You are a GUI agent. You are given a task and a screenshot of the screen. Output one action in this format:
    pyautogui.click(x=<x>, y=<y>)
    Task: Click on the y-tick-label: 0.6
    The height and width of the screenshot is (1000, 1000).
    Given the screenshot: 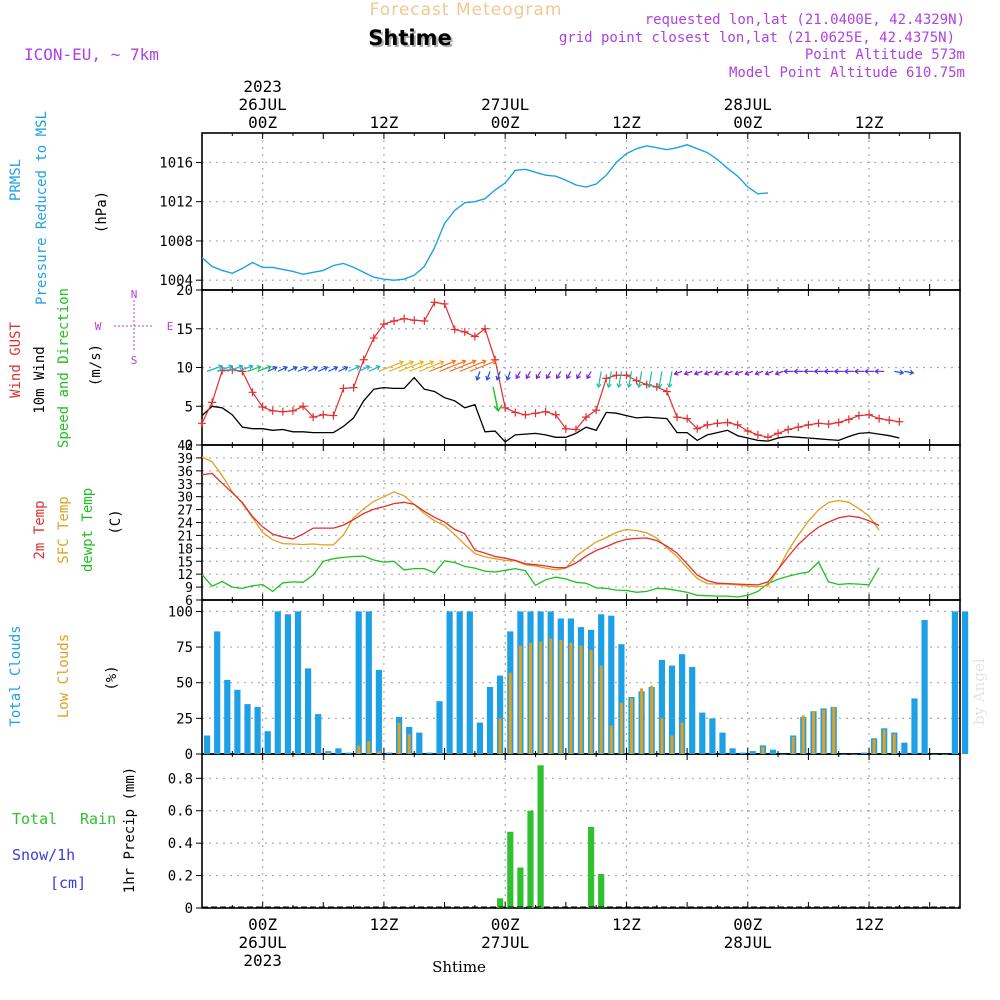 What is the action you would take?
    pyautogui.click(x=180, y=812)
    